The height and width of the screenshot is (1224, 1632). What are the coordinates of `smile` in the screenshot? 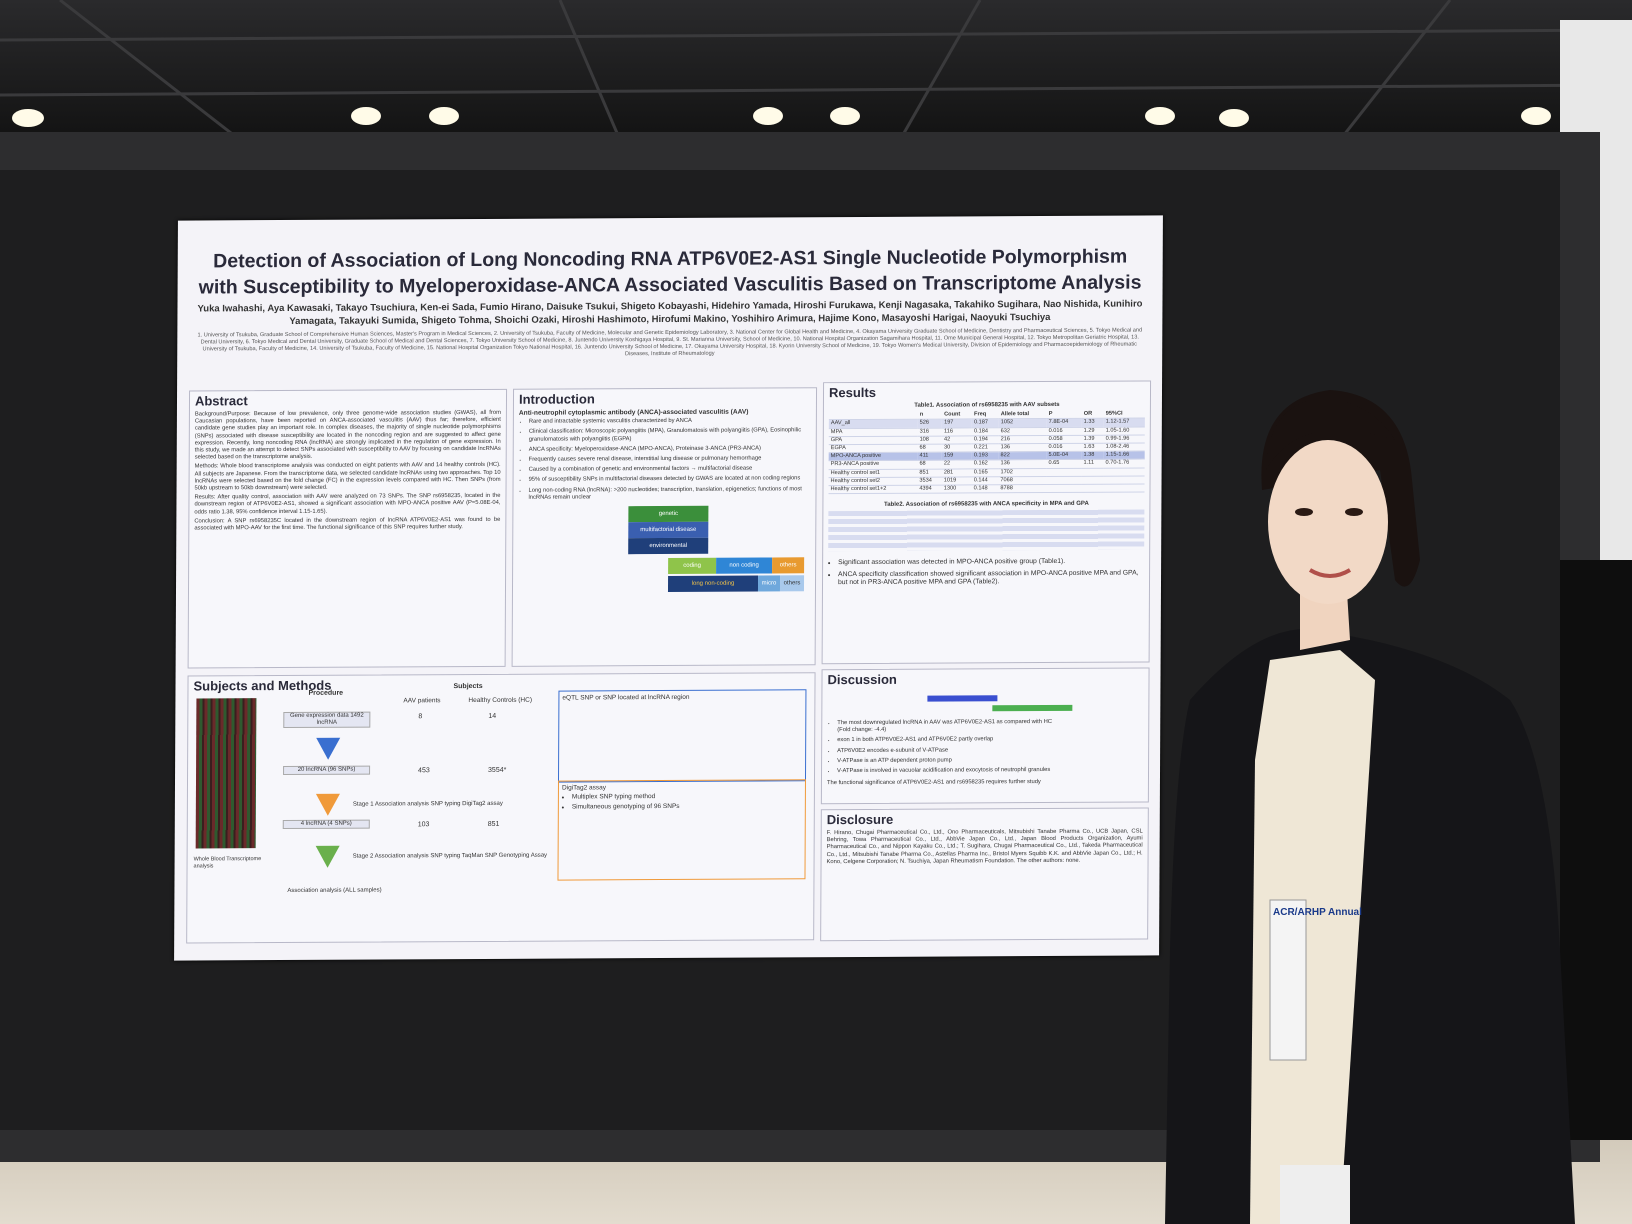 It's located at (1330, 573).